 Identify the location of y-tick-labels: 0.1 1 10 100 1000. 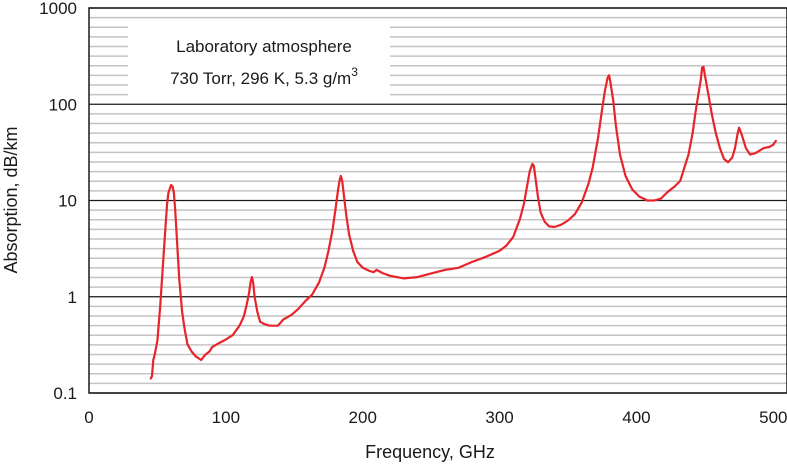
(58, 201).